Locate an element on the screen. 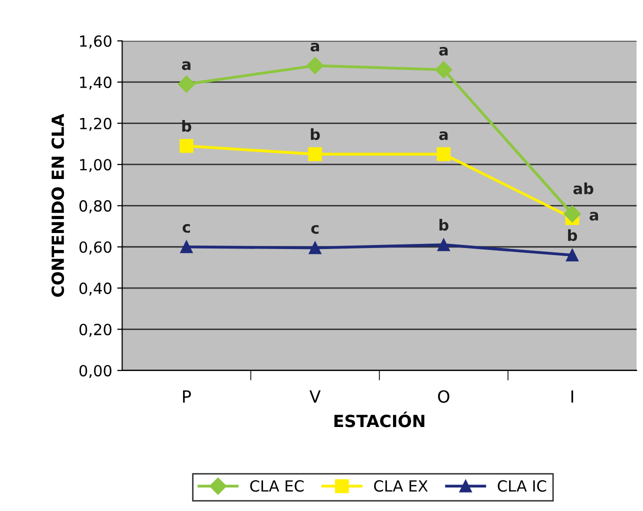  x-axis-title: ESTACIÓN is located at coordinates (379, 420).